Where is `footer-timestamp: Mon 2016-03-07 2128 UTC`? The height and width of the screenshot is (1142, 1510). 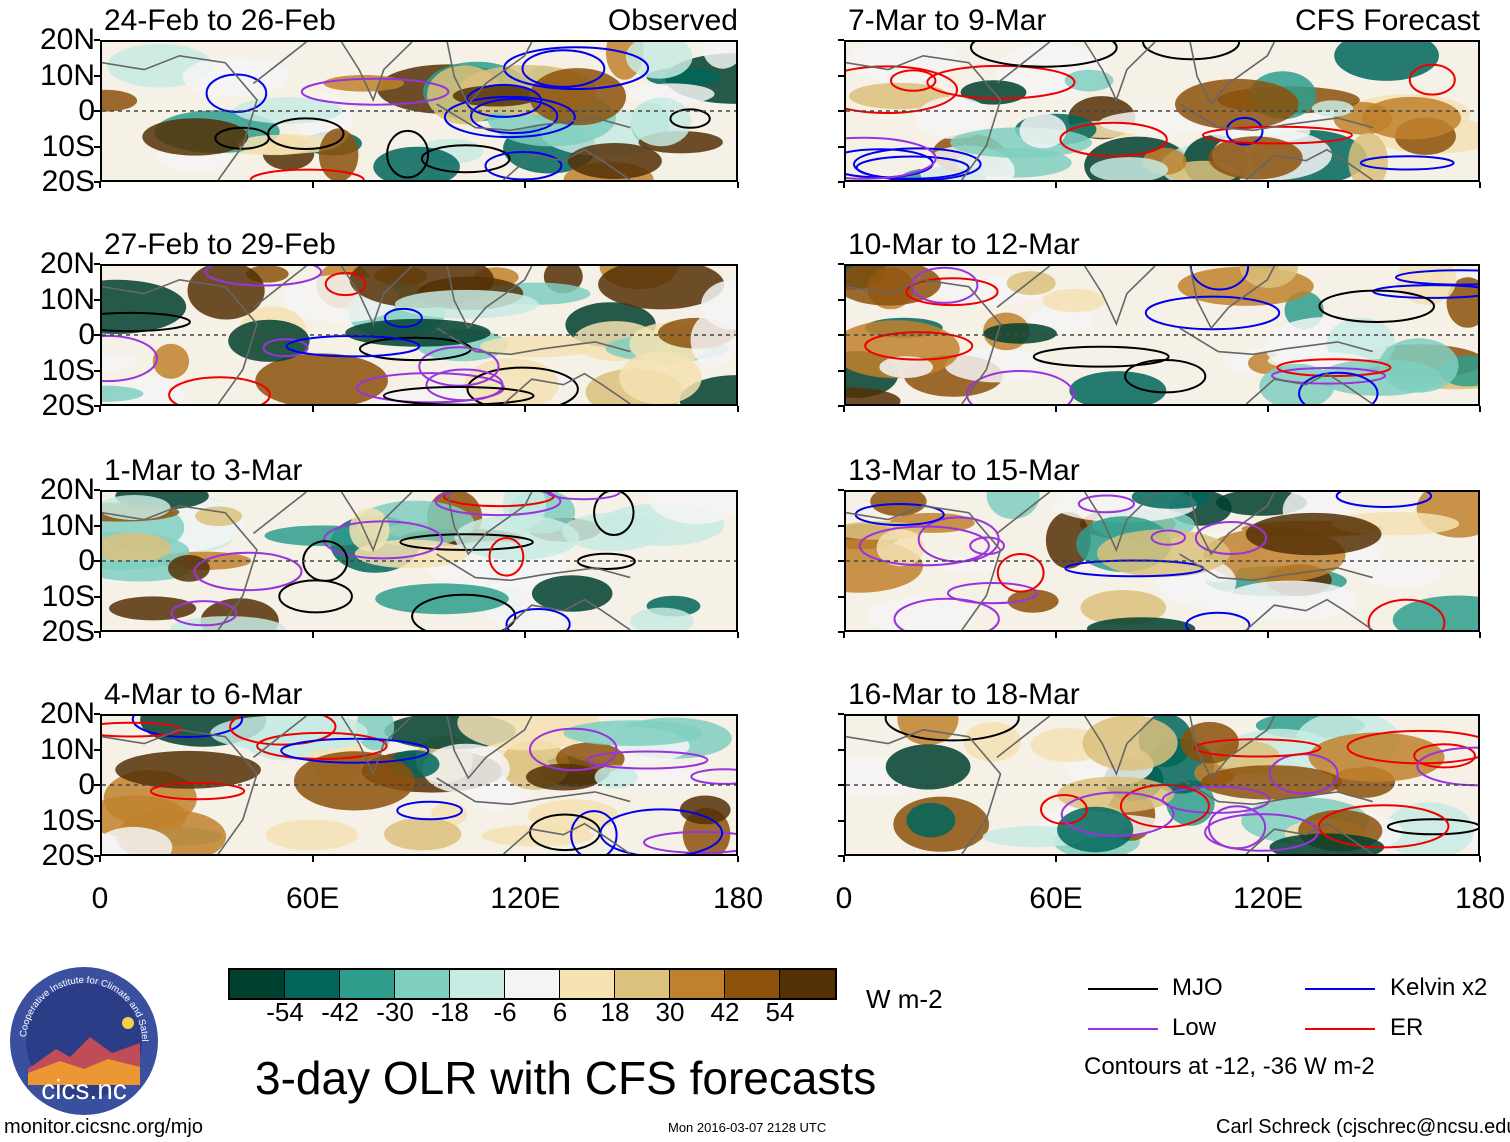
footer-timestamp: Mon 2016-03-07 2128 UTC is located at coordinates (747, 1127).